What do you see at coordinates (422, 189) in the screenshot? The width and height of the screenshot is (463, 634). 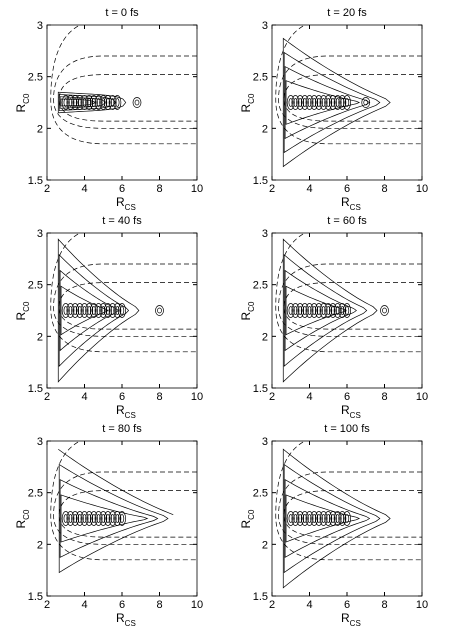 I see `x-tick-label: 10` at bounding box center [422, 189].